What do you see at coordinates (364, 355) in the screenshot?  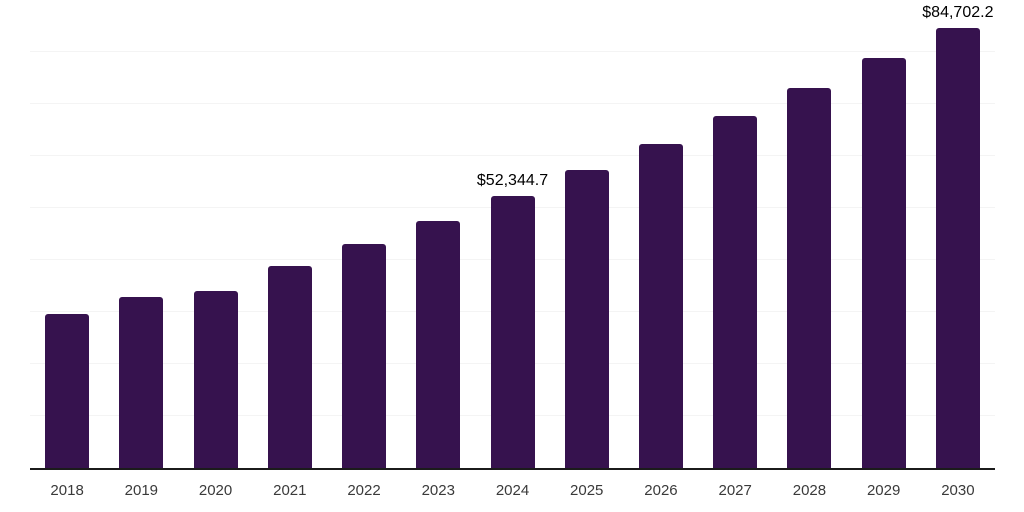 I see `bar-2022` at bounding box center [364, 355].